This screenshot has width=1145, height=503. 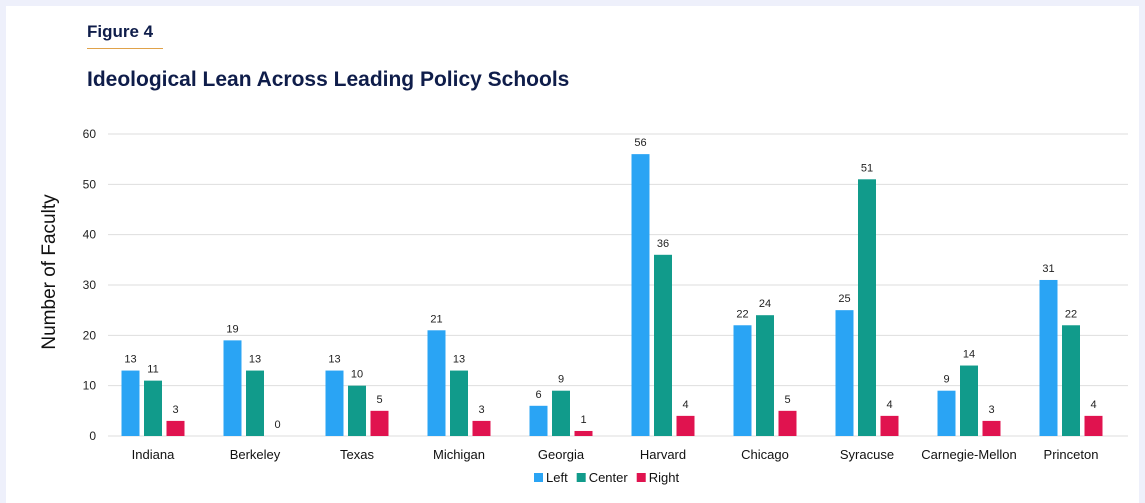 I want to click on data-label: 1, so click(x=583, y=420).